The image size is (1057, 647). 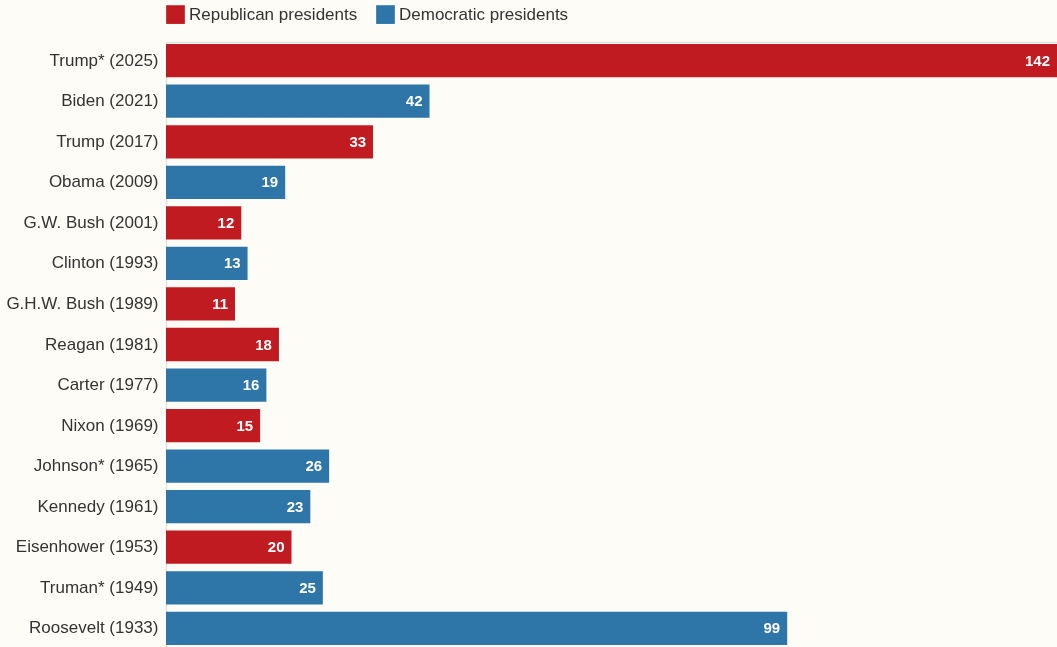 What do you see at coordinates (270, 182) in the screenshot?
I see `data-label: 19` at bounding box center [270, 182].